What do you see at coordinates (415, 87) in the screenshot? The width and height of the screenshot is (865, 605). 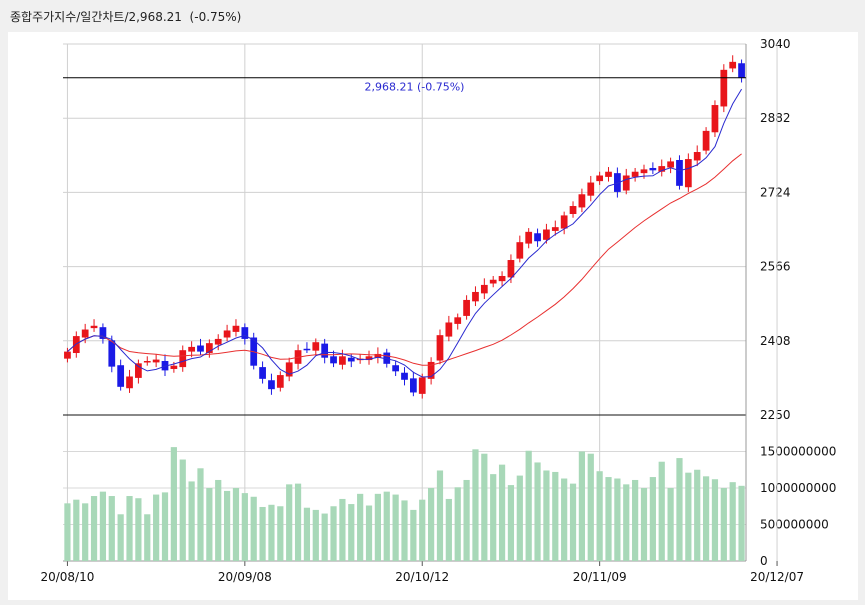 I see `current-value-label: 2,968.21 (-0.75%)` at bounding box center [415, 87].